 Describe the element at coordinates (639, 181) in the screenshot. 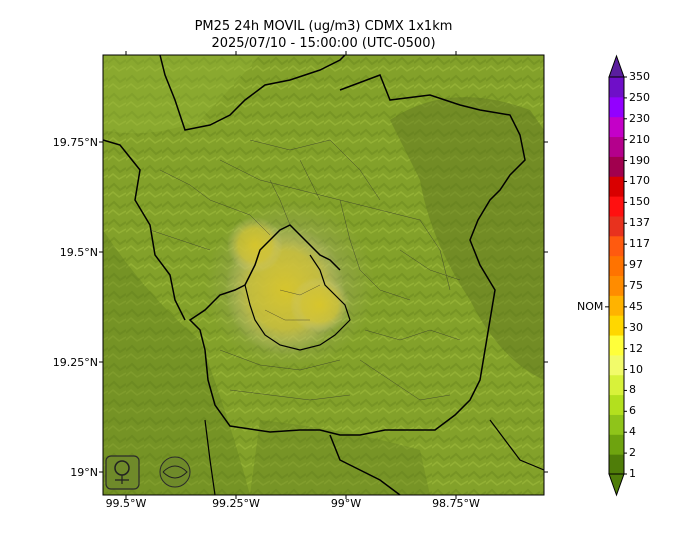

I see `colorbar-tick-label: 170` at that location.